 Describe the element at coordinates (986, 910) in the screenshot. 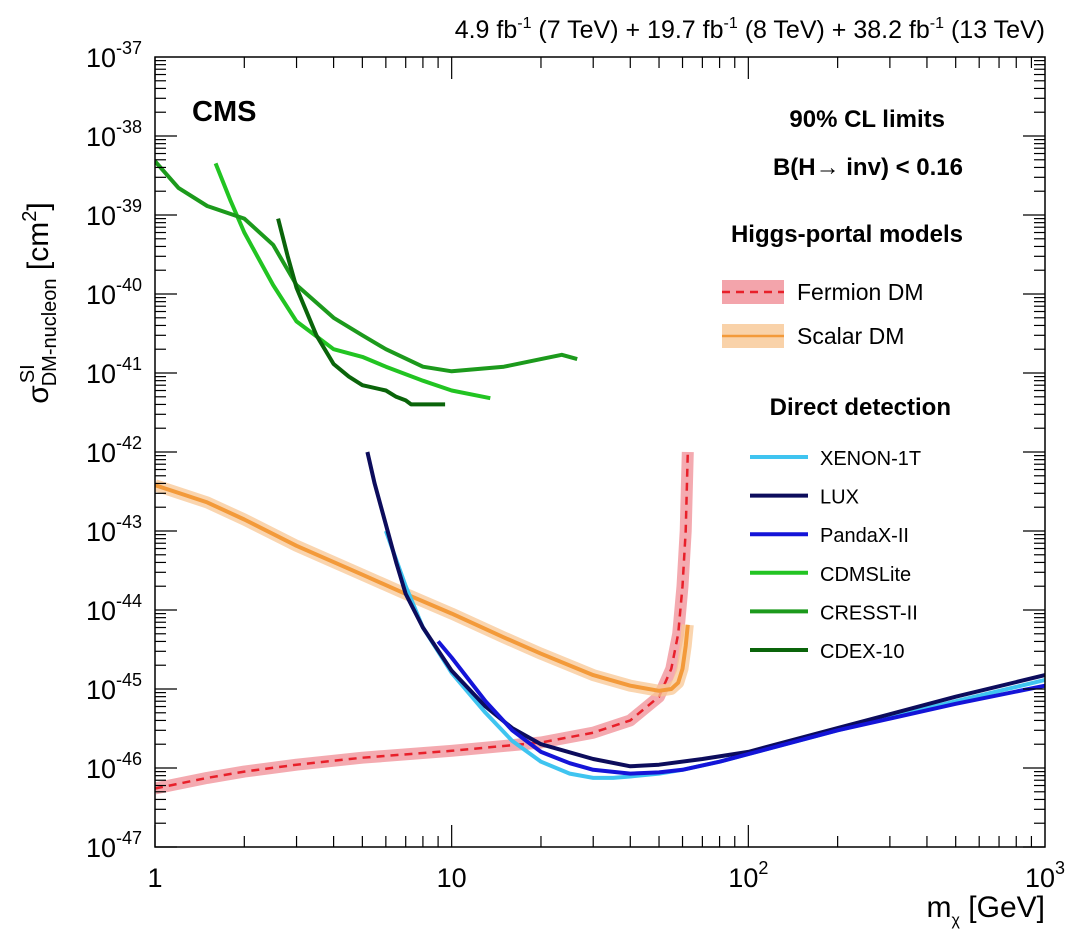

I see `x-axis-title: mχ [GeV]` at that location.